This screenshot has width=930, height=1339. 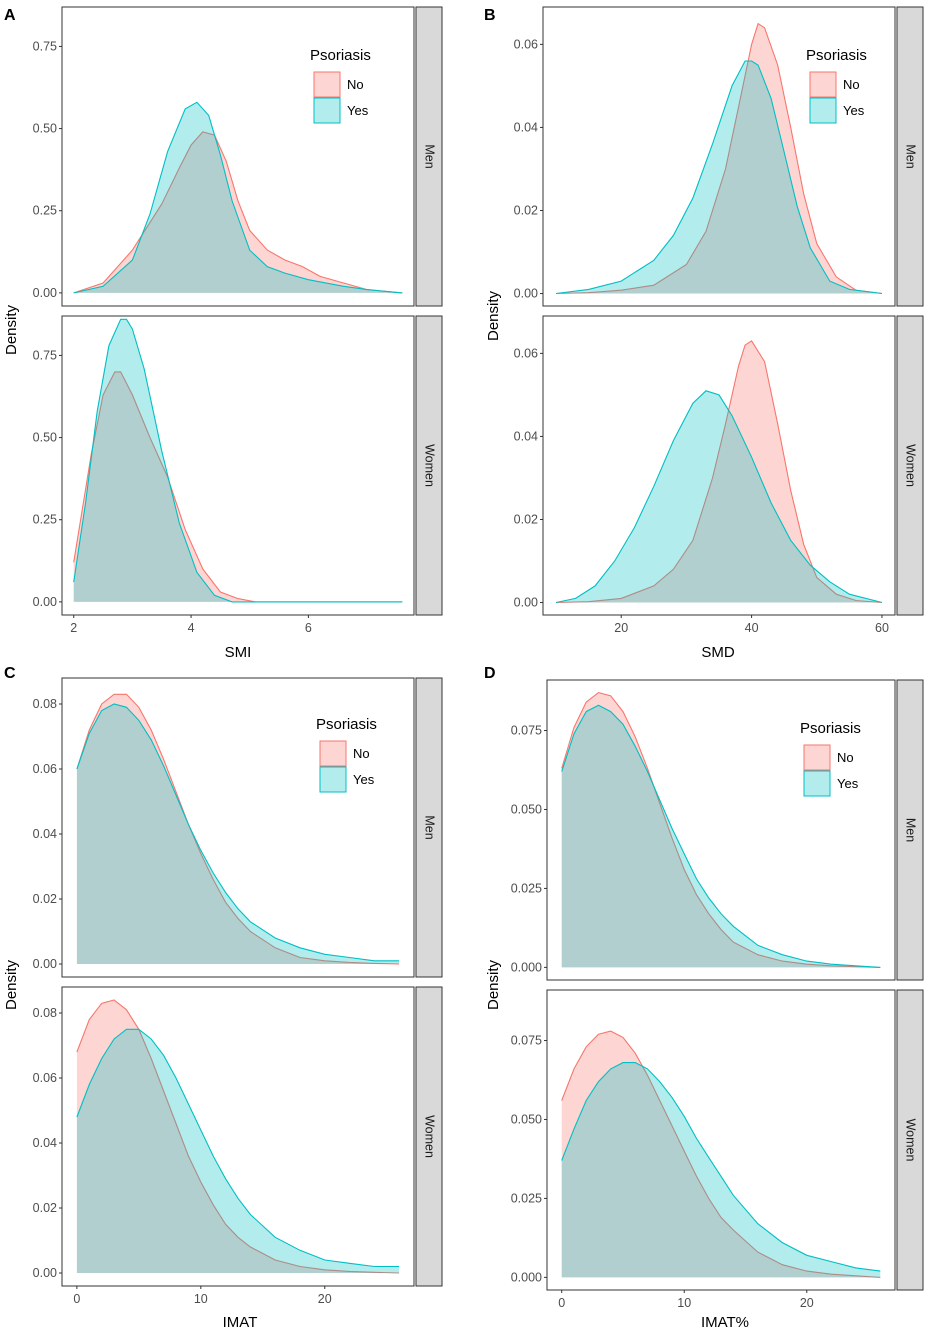 What do you see at coordinates (526, 731) in the screenshot?
I see `y-tick-label: 0.075` at bounding box center [526, 731].